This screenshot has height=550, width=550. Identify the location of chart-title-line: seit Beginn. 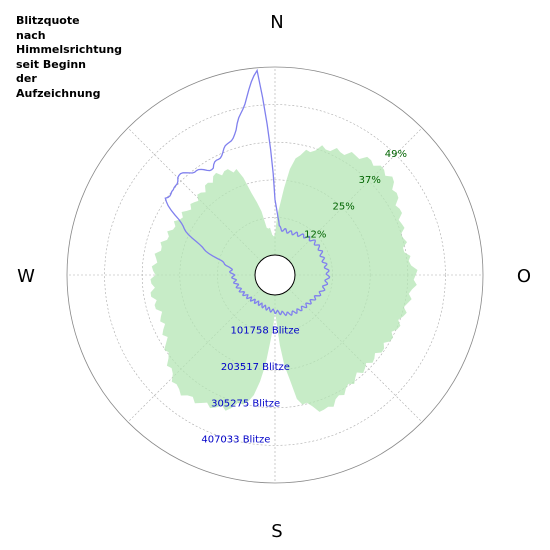
(51, 64).